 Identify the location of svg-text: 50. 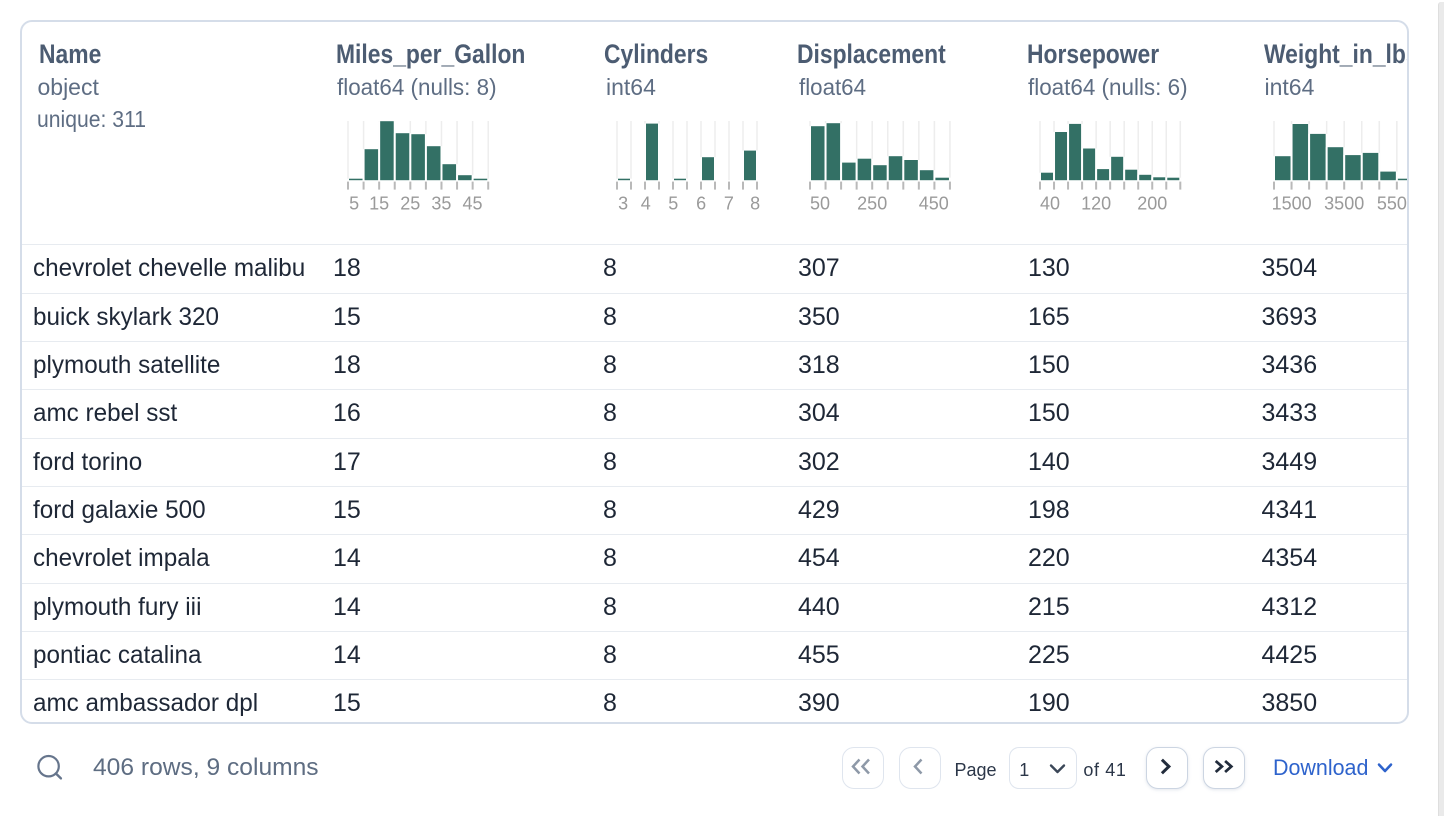
(820, 203).